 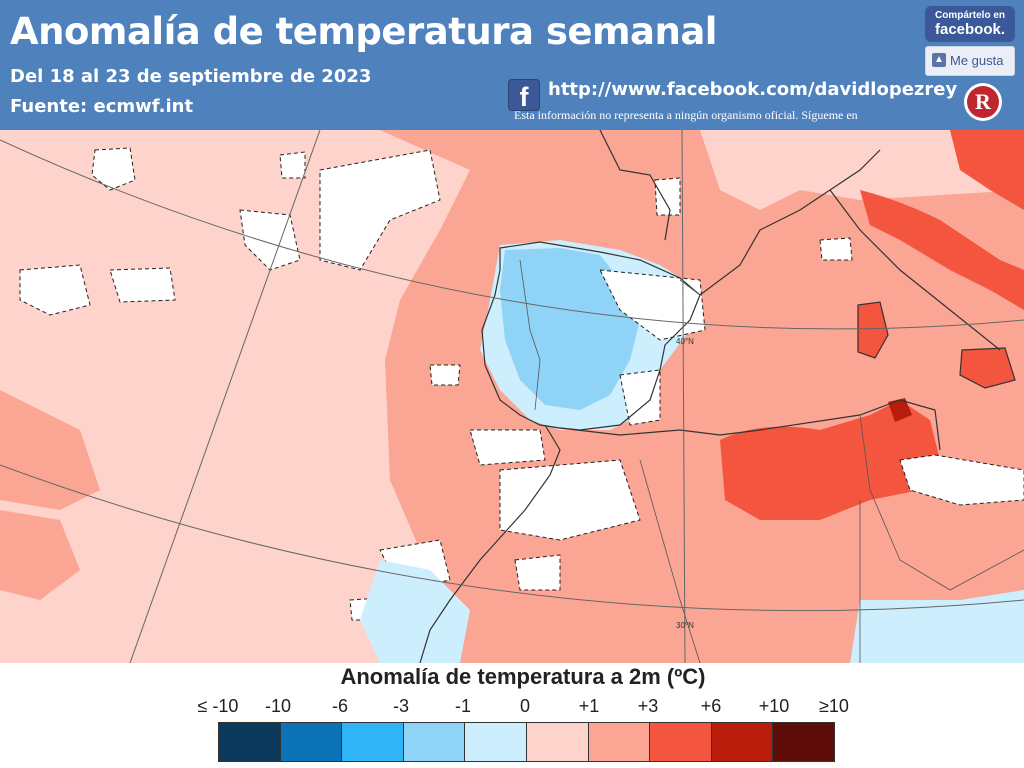 I want to click on share-top-label: Compártelo en, so click(x=969, y=15).